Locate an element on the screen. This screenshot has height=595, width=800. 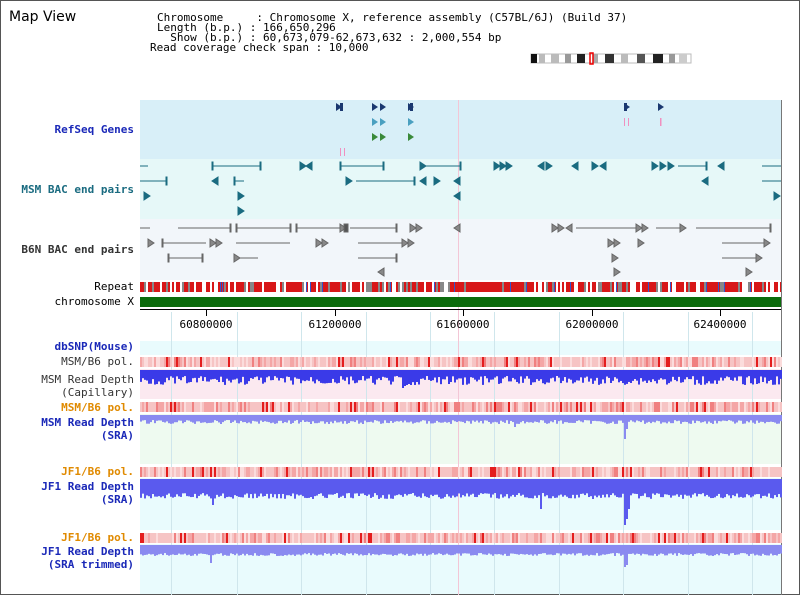
right-border-line is located at coordinates (781, 347).